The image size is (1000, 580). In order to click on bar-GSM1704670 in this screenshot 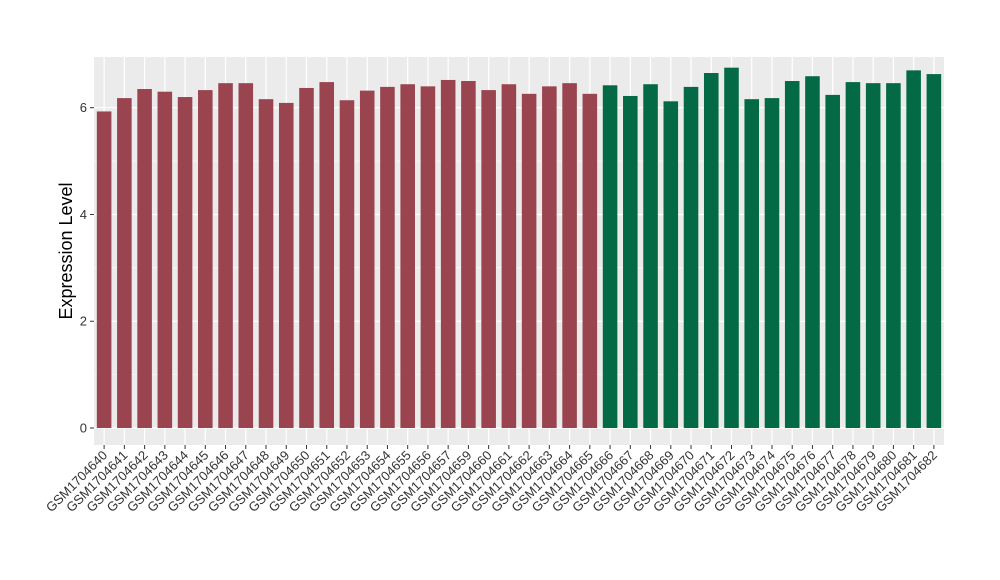, I will do `click(691, 257)`.